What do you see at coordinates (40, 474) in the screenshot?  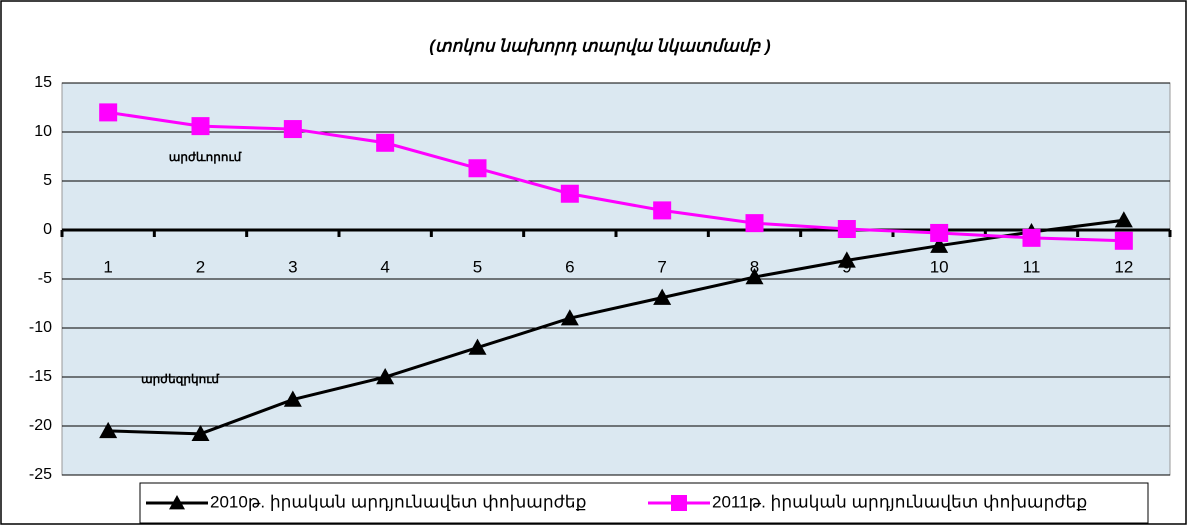 I see `y-tick-label: -25` at bounding box center [40, 474].